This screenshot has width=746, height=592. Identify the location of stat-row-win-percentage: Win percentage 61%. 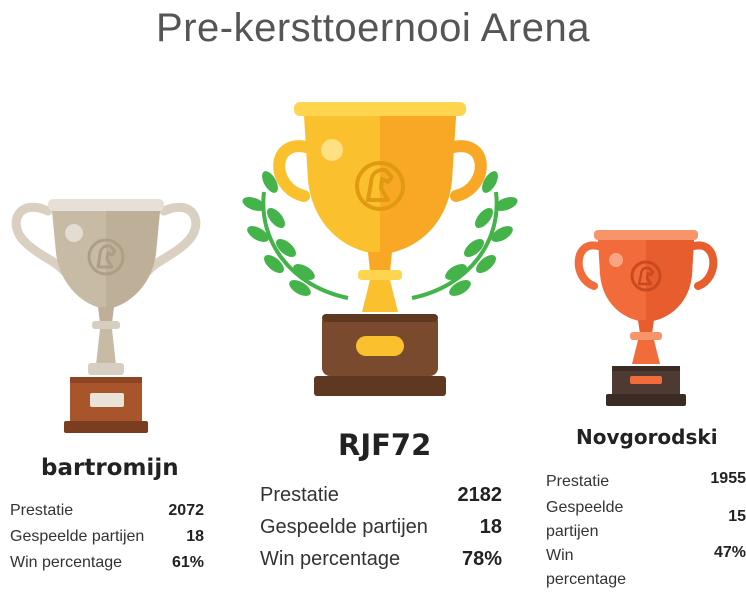
(107, 565).